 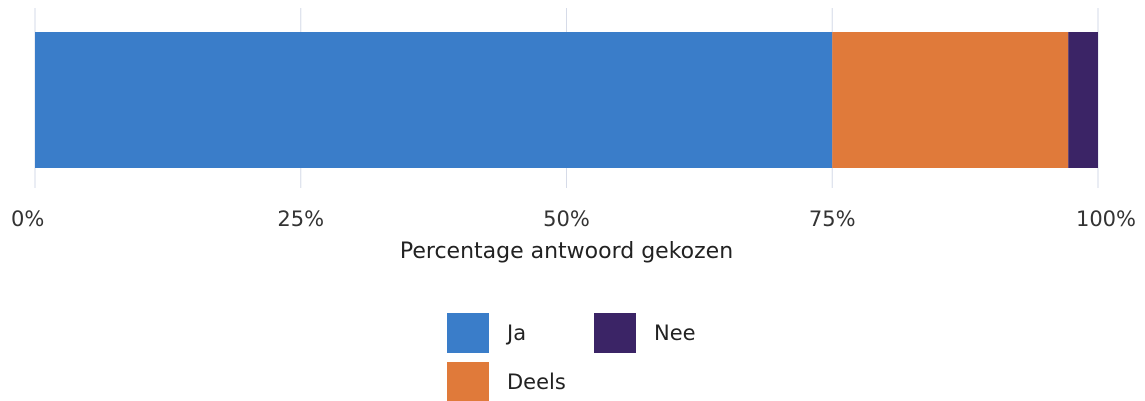 What do you see at coordinates (615, 333) in the screenshot?
I see `legend-swatch-nee` at bounding box center [615, 333].